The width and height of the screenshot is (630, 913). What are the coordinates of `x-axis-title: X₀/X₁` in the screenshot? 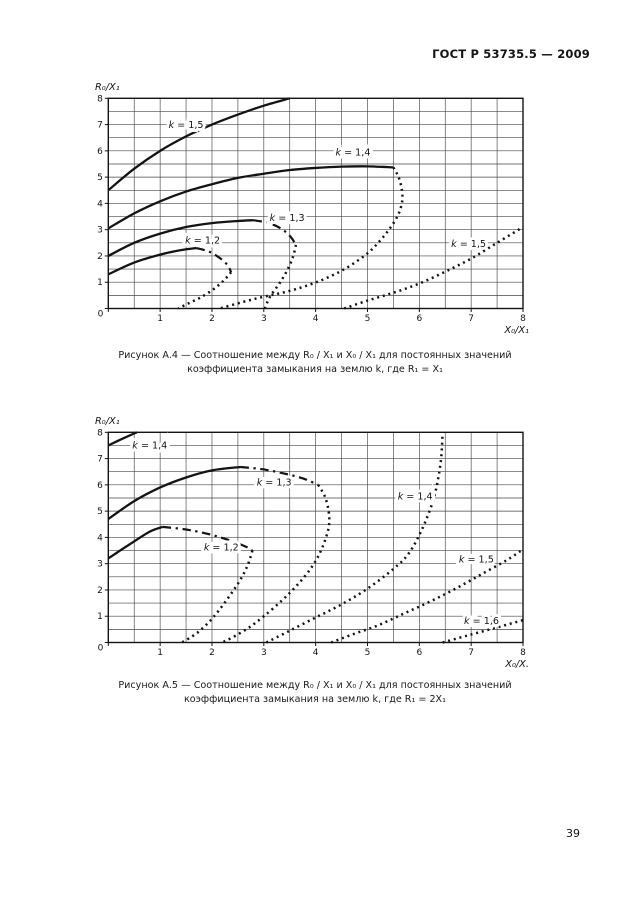 It's located at (516, 330).